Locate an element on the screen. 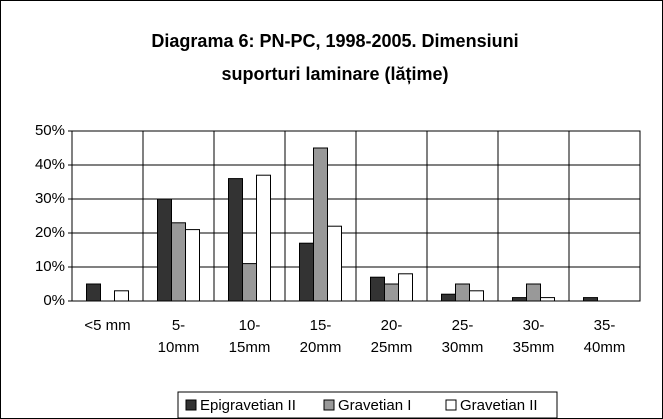  x-tick-label: 30- is located at coordinates (534, 325).